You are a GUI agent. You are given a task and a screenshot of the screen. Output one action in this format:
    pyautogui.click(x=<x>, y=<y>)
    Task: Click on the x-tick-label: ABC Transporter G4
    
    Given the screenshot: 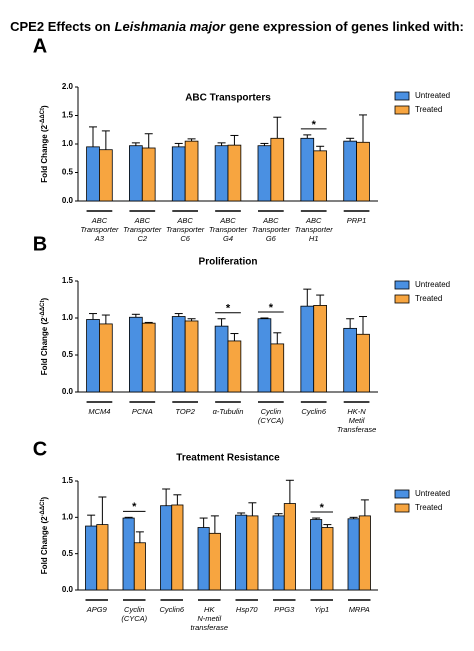 What is the action you would take?
    pyautogui.click(x=228, y=229)
    